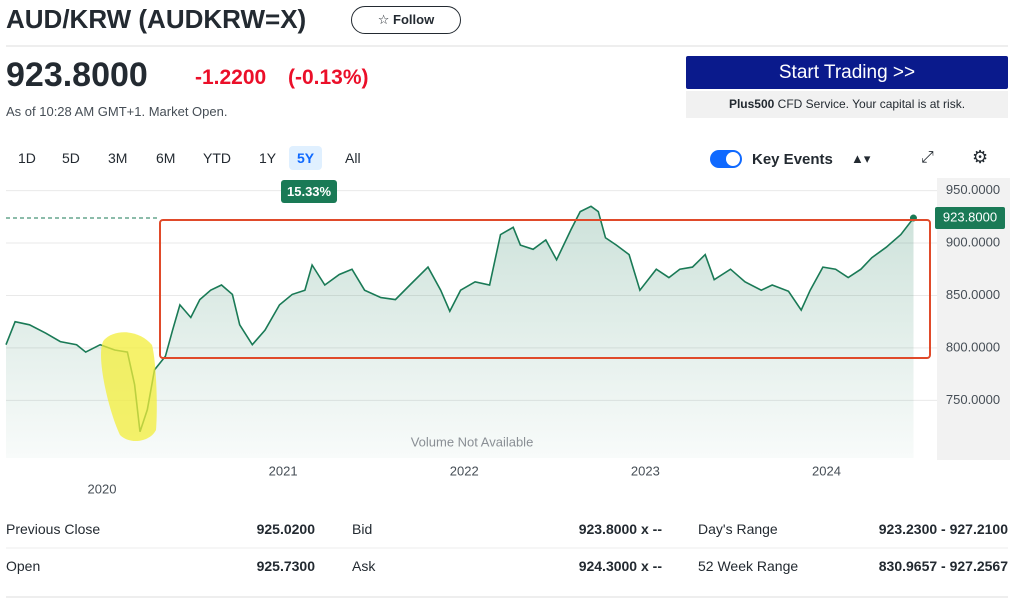  Describe the element at coordinates (23, 566) in the screenshot. I see `stat-label: Open` at that location.